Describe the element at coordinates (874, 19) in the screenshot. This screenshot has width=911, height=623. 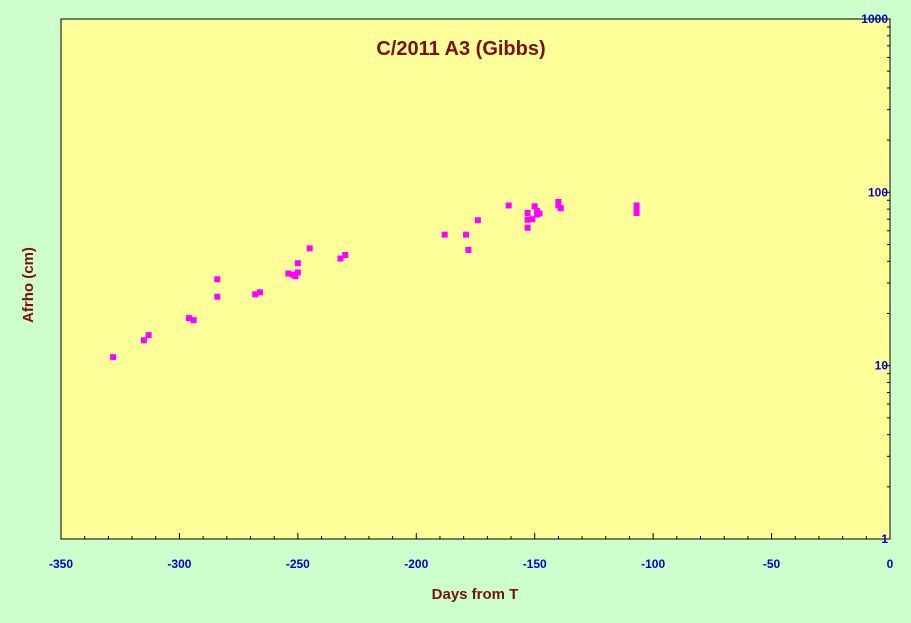
I see `y-tick-label: 1000` at that location.